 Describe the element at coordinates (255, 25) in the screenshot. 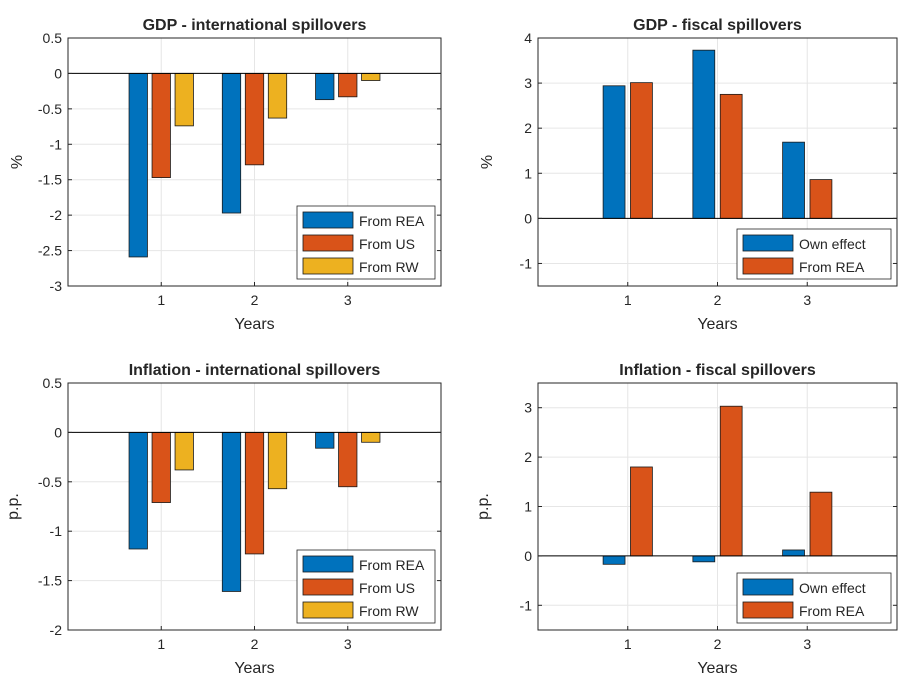

I see `chart-title: GDP - international spillovers` at that location.